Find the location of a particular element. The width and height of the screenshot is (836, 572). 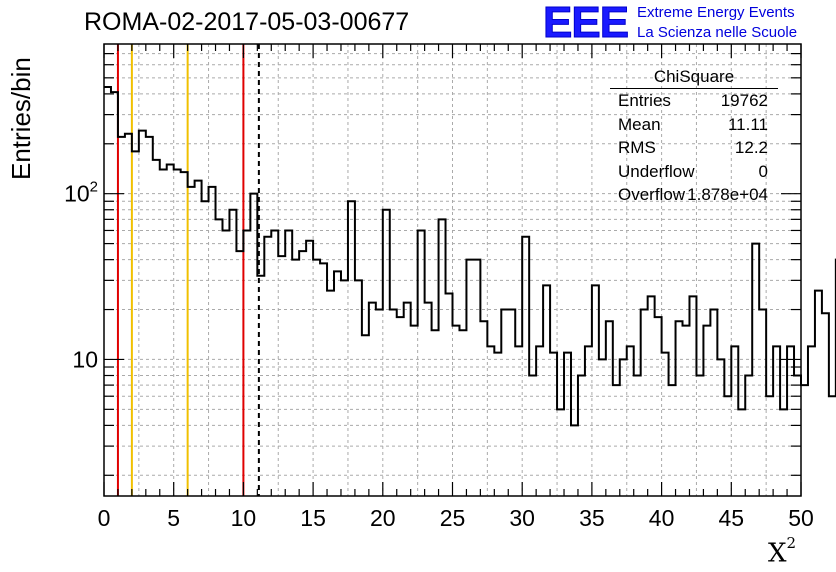

stats-row: Underflow 0 is located at coordinates (694, 172).